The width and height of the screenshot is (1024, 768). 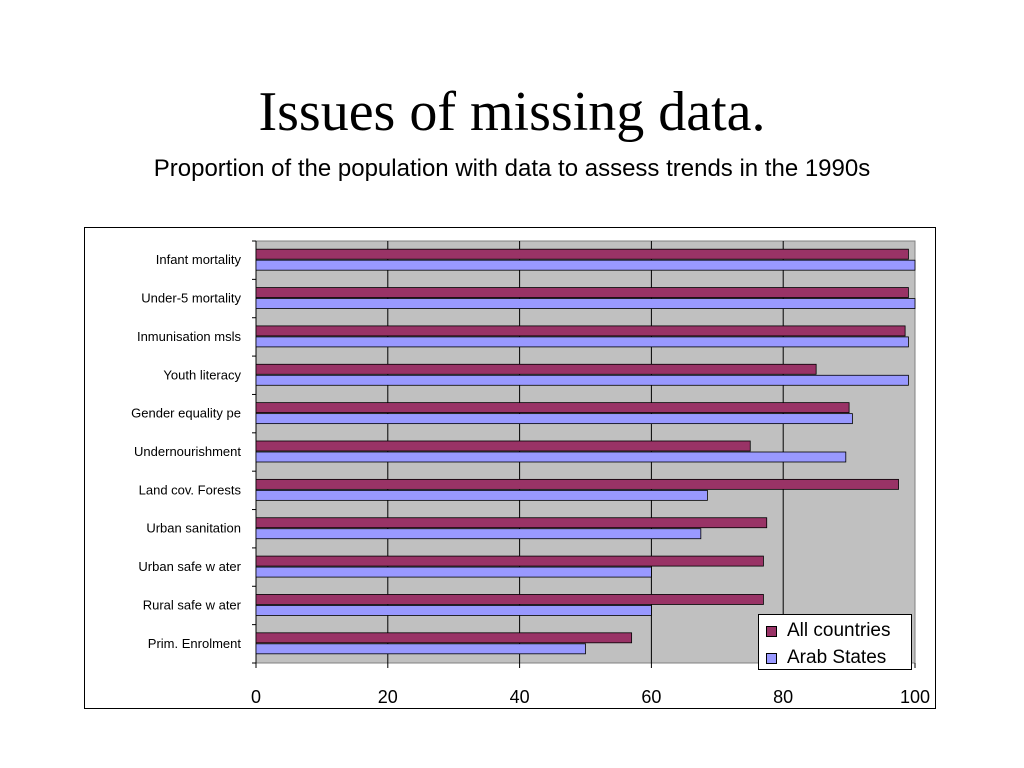 I want to click on legend-item-arab-states: Arab States, so click(x=826, y=658).